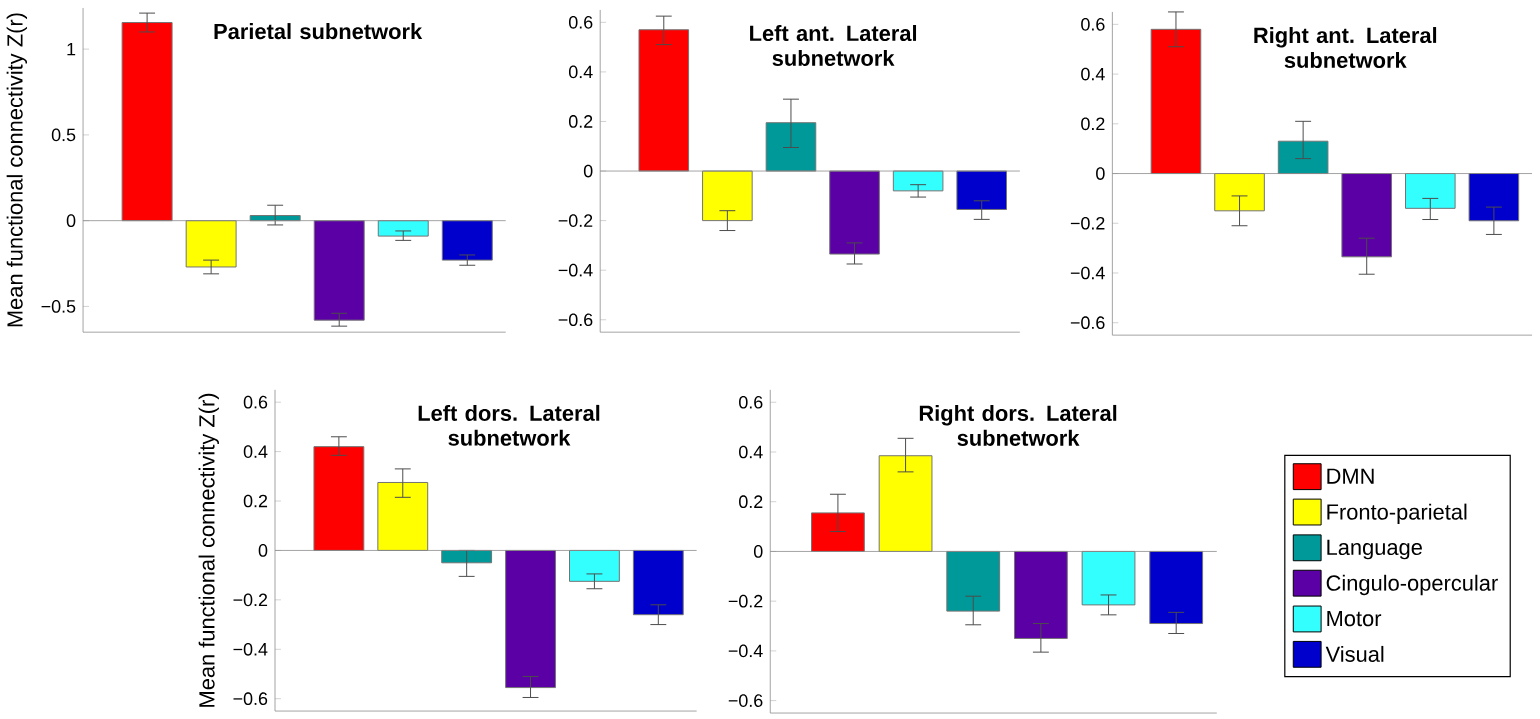 Image resolution: width=1540 pixels, height=719 pixels. Describe the element at coordinates (1374, 549) in the screenshot. I see `legend-label: Language` at that location.